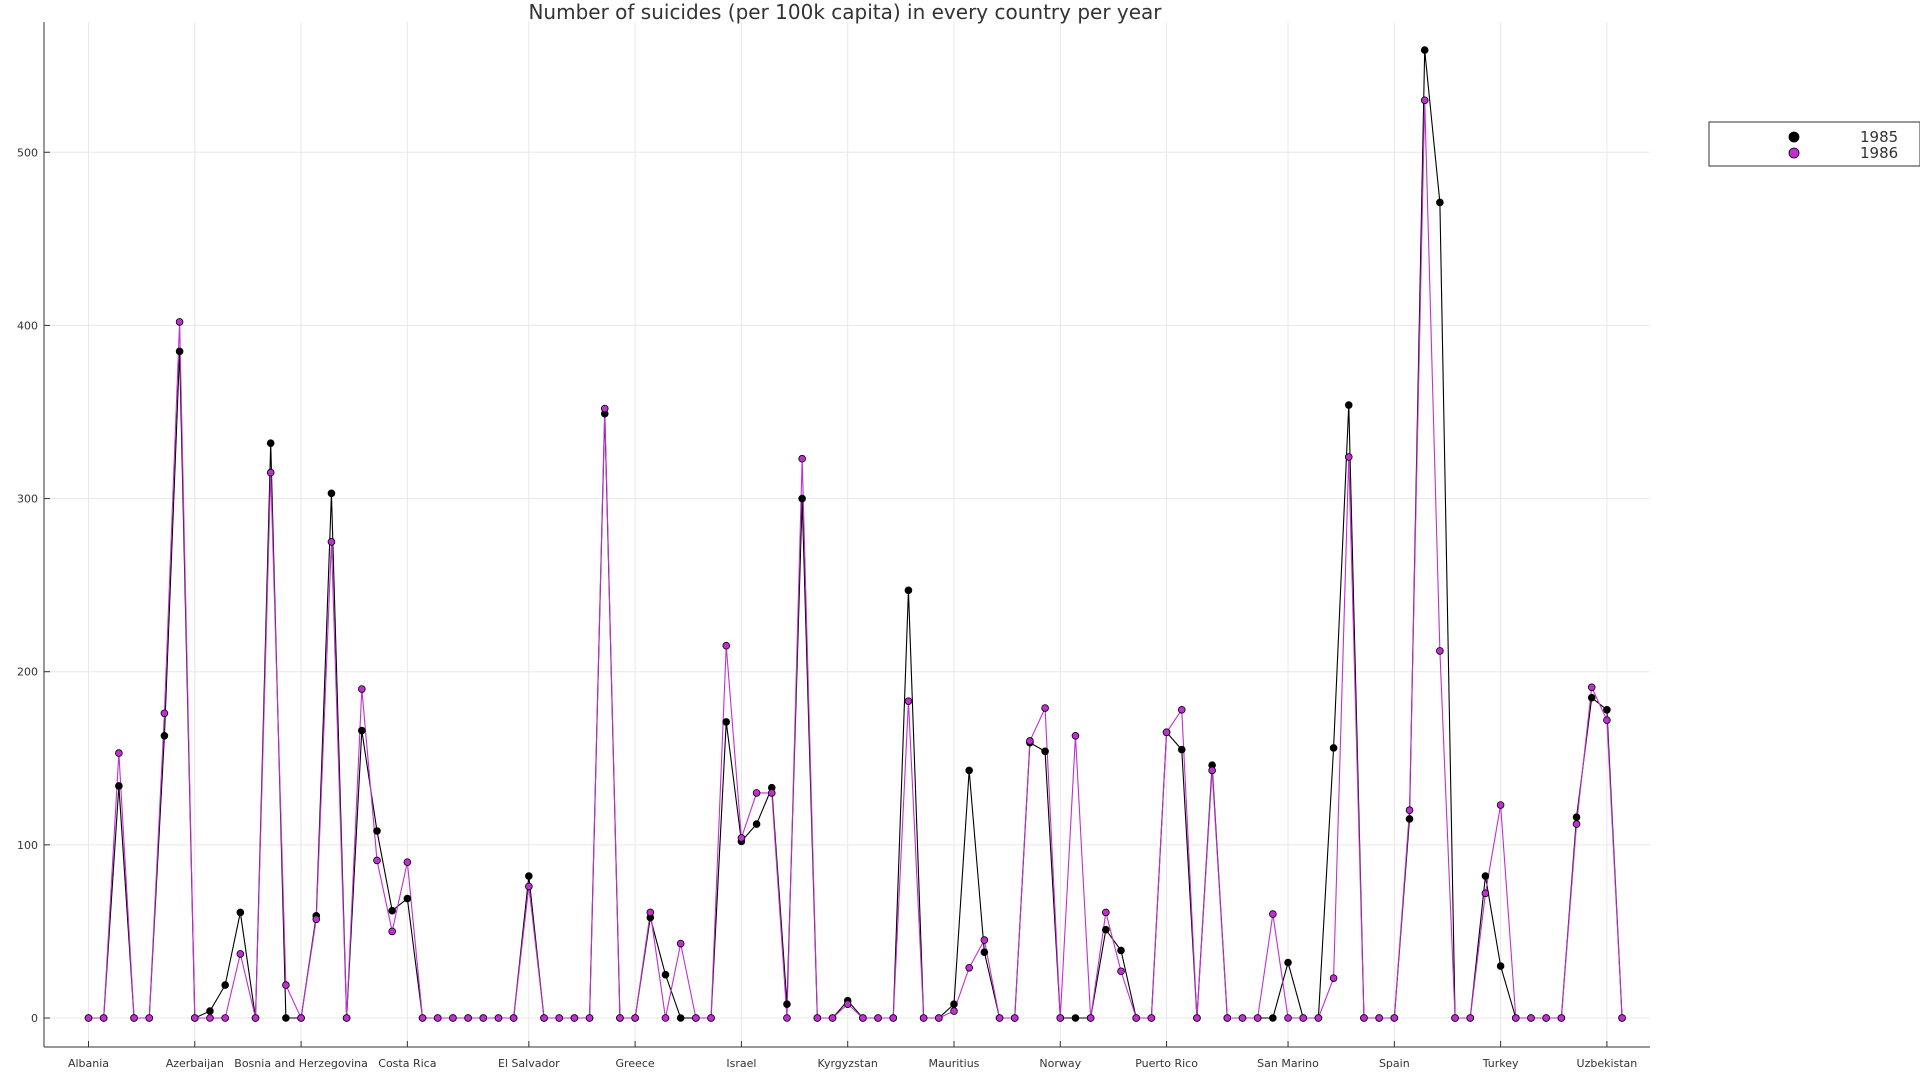 This screenshot has width=1920, height=1080. I want to click on x-tick-label: Uzbekistan, so click(1607, 1063).